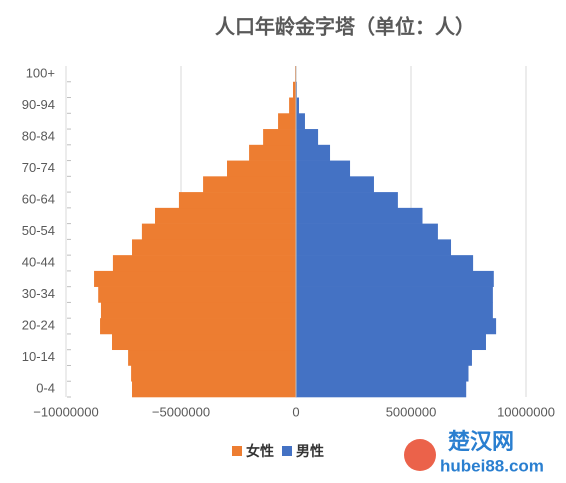  Describe the element at coordinates (45, 388) in the screenshot. I see `y-tick-label: 0-4` at that location.